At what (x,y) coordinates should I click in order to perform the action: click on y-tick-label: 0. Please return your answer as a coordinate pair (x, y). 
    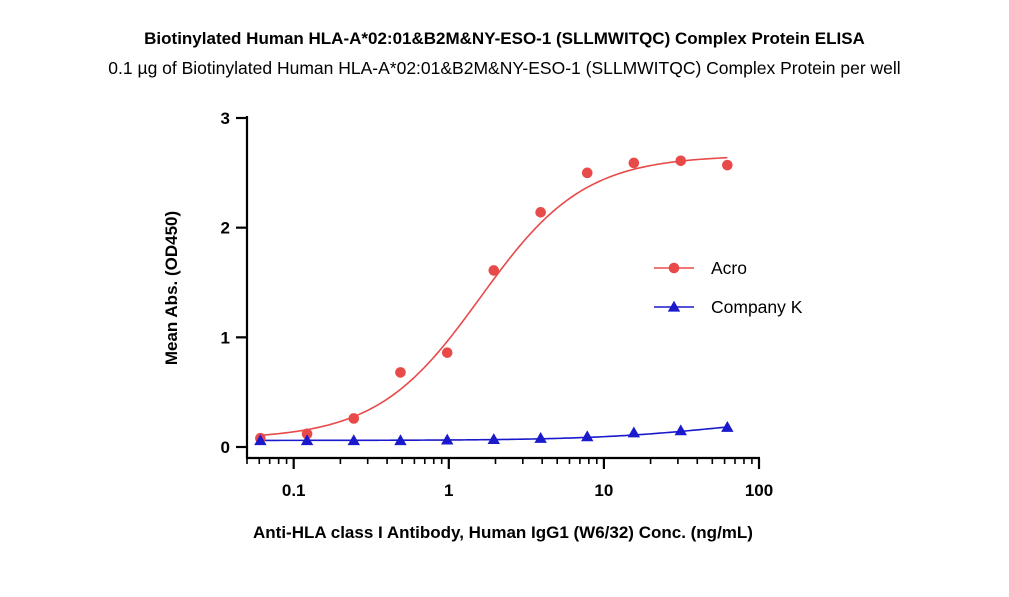
    Looking at the image, I should click on (225, 447).